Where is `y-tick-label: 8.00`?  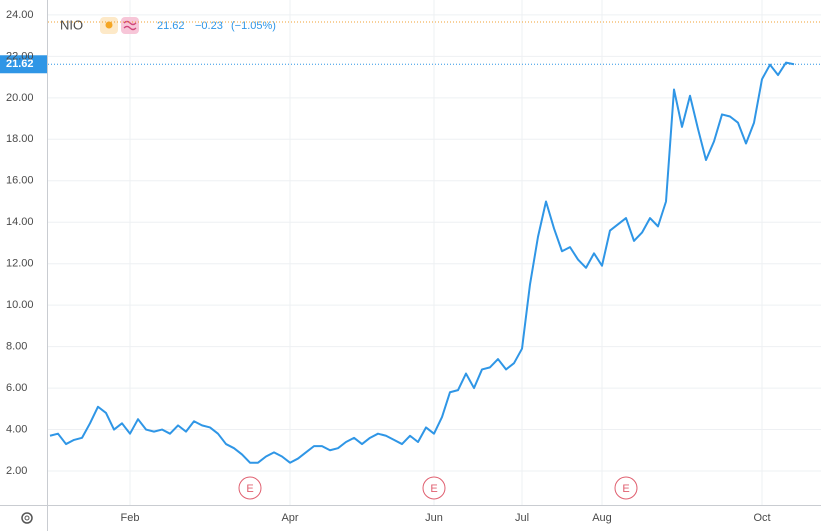 y-tick-label: 8.00 is located at coordinates (16, 347).